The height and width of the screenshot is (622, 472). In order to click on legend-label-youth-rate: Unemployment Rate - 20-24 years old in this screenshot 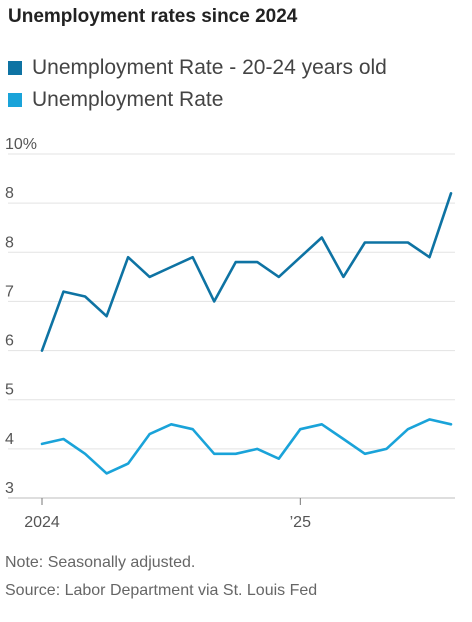, I will do `click(209, 67)`.